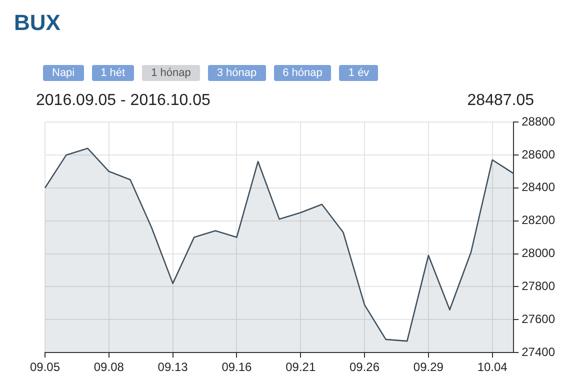 The image size is (562, 380). Describe the element at coordinates (171, 73) in the screenshot. I see `text: 1 hónap` at that location.